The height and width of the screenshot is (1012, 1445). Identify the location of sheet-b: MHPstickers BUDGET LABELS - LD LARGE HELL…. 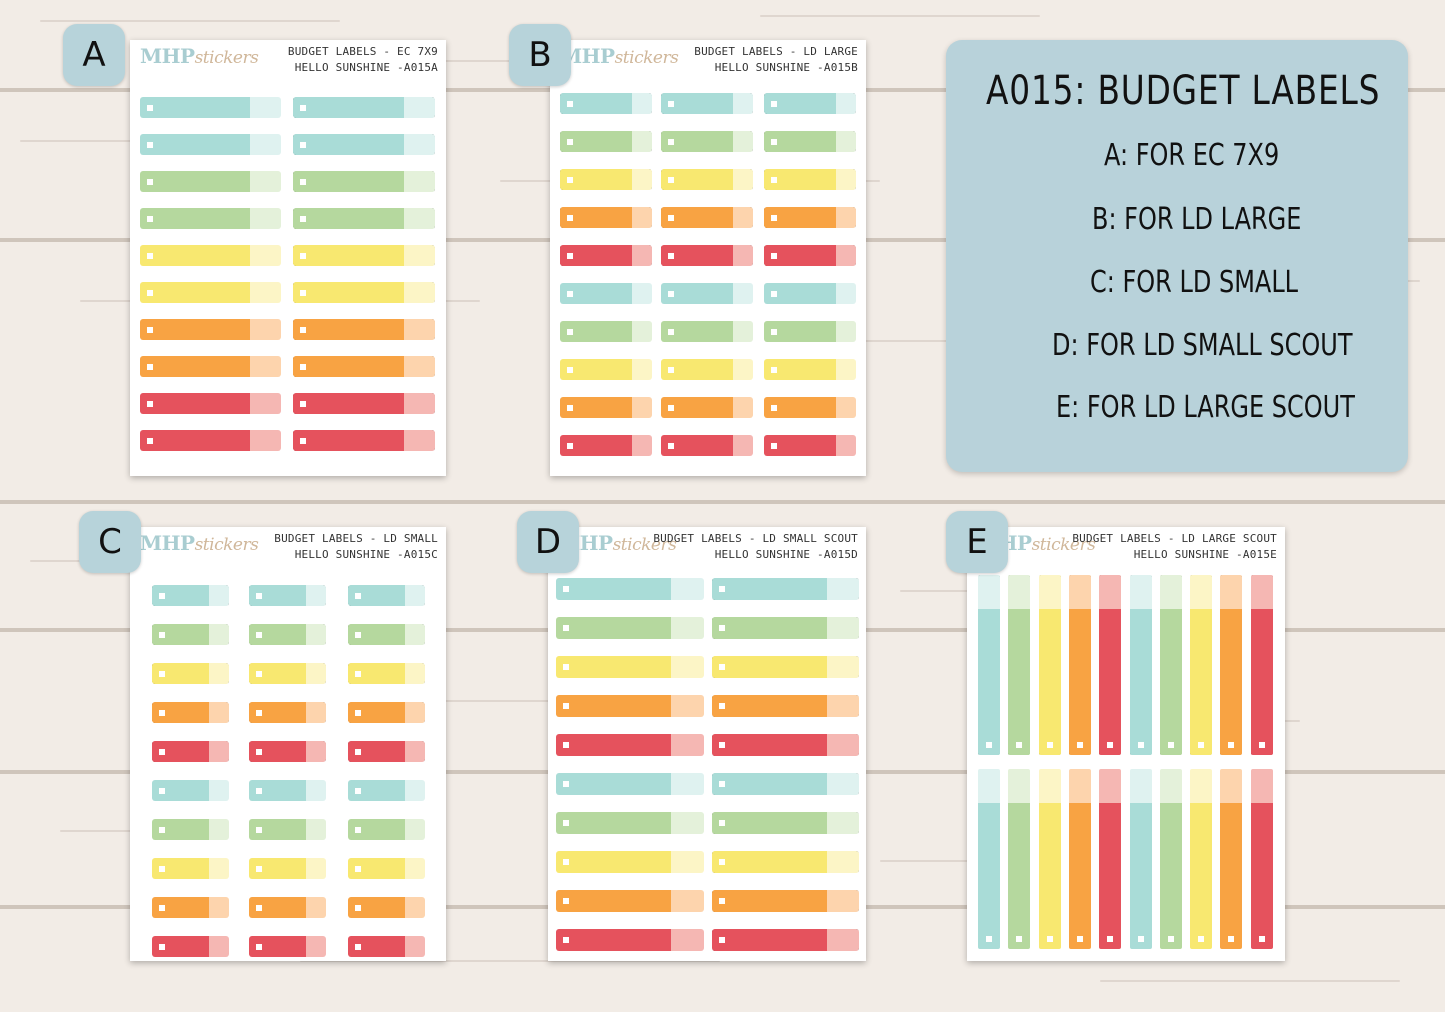
(708, 258).